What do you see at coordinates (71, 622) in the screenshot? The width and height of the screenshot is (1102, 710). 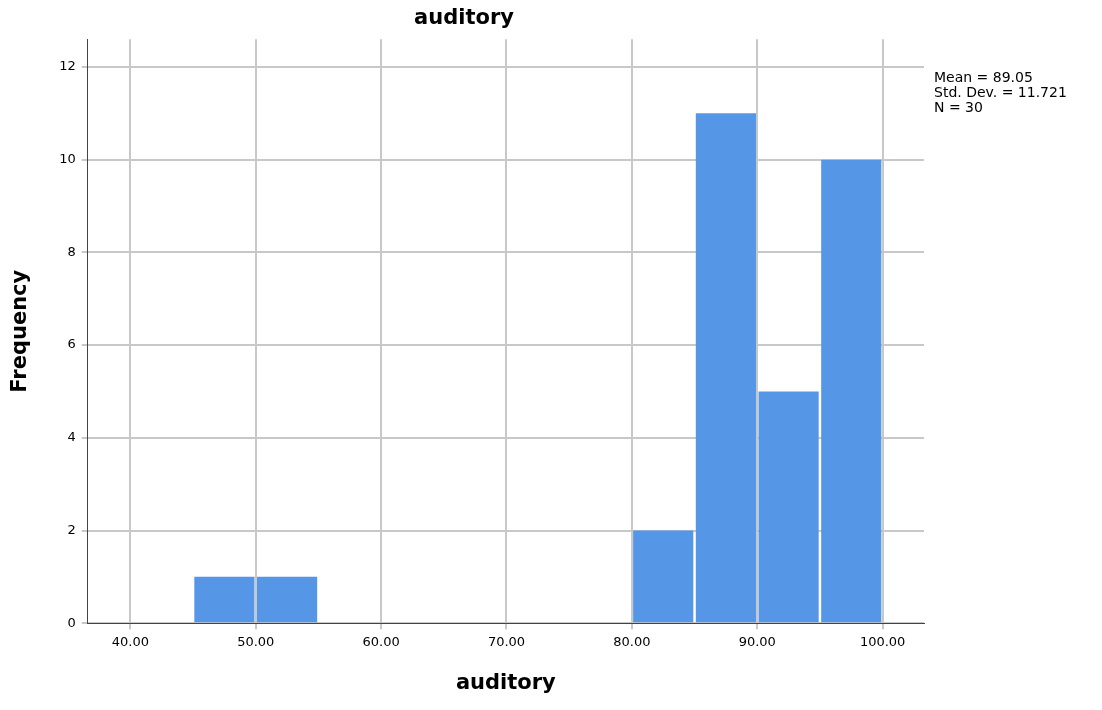 I see `y-tick-label: 0` at bounding box center [71, 622].